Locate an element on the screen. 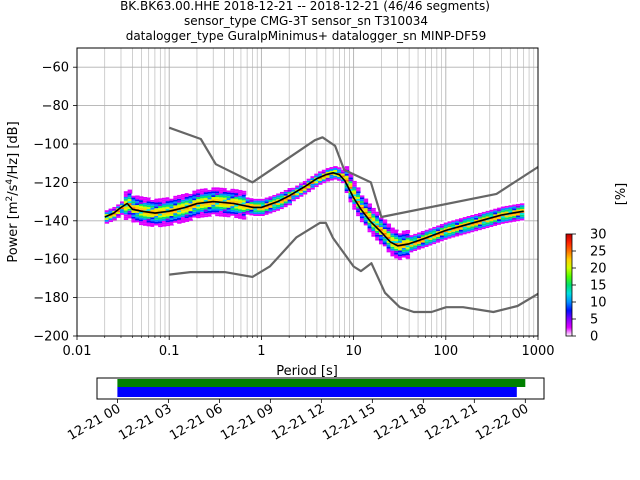  timeline-tick-label: 12-21 18 is located at coordinates (400, 422).